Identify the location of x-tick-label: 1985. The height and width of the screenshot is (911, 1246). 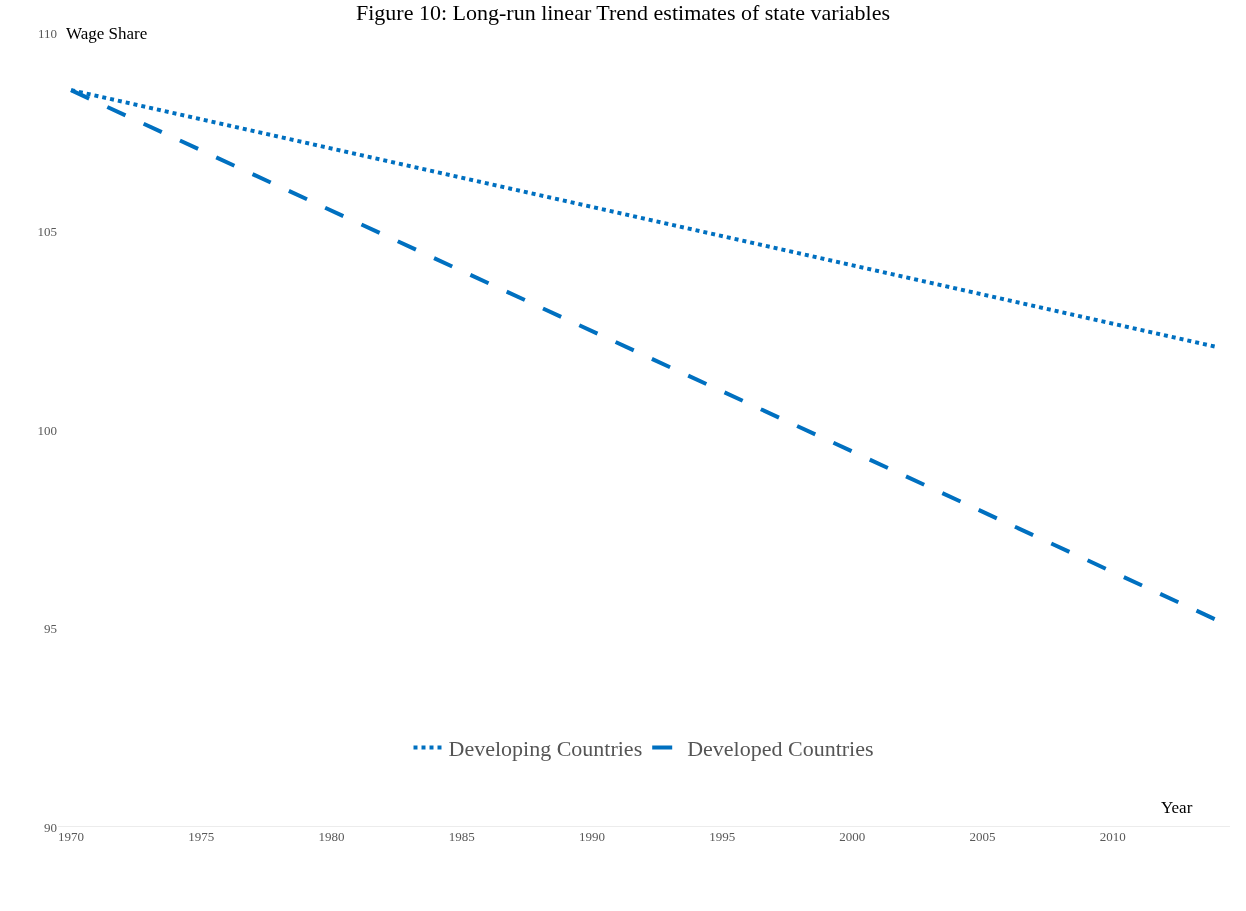
(461, 836).